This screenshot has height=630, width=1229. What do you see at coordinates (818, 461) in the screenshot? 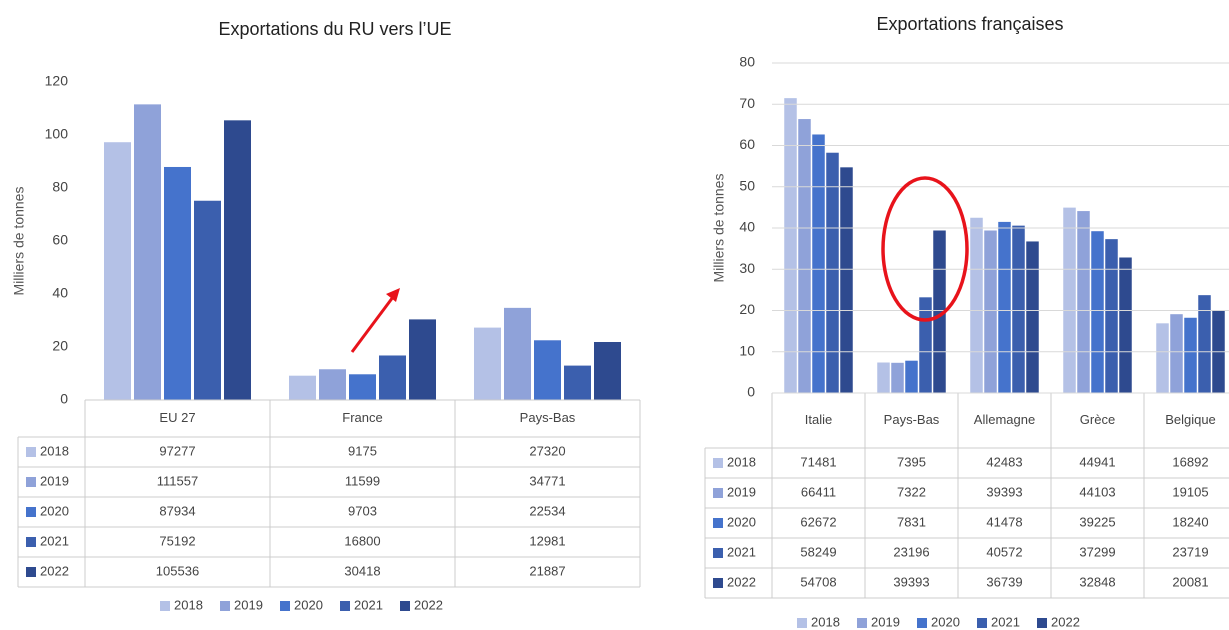
I see `table-value: 71481` at bounding box center [818, 461].